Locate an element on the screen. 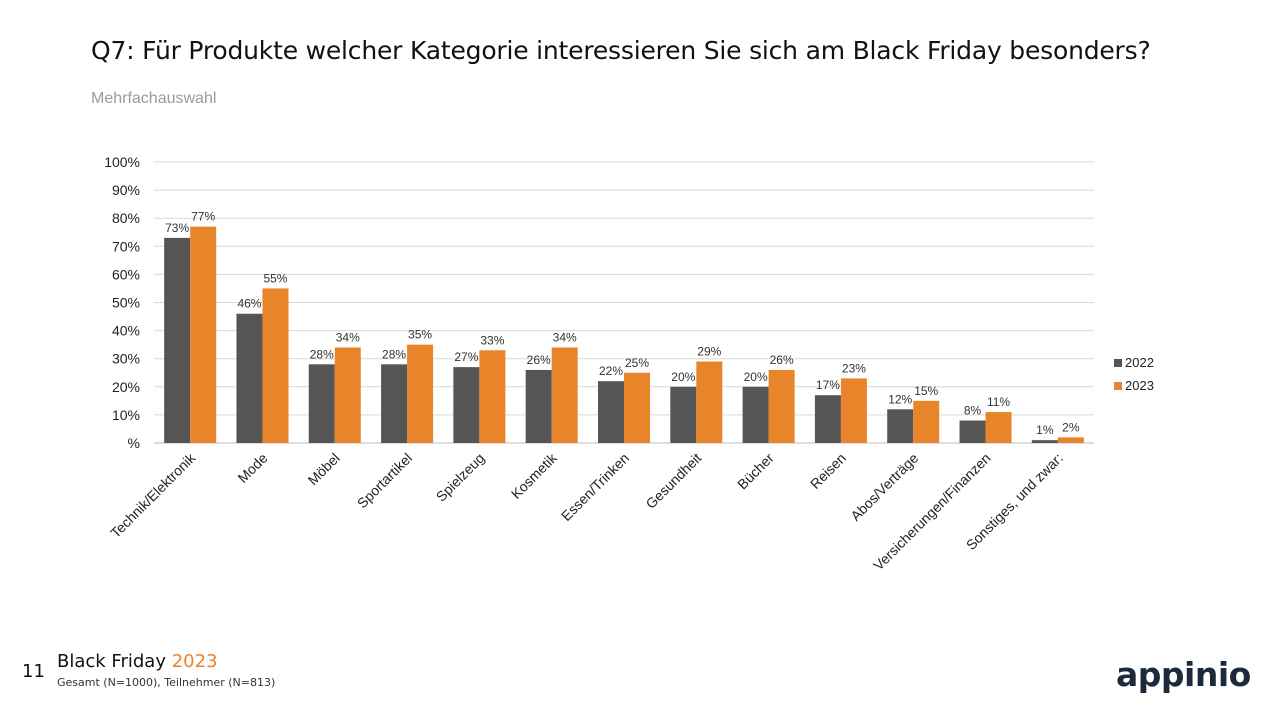 Image resolution: width=1271 pixels, height=705 pixels. y-tick-label: 20% is located at coordinates (126, 387).